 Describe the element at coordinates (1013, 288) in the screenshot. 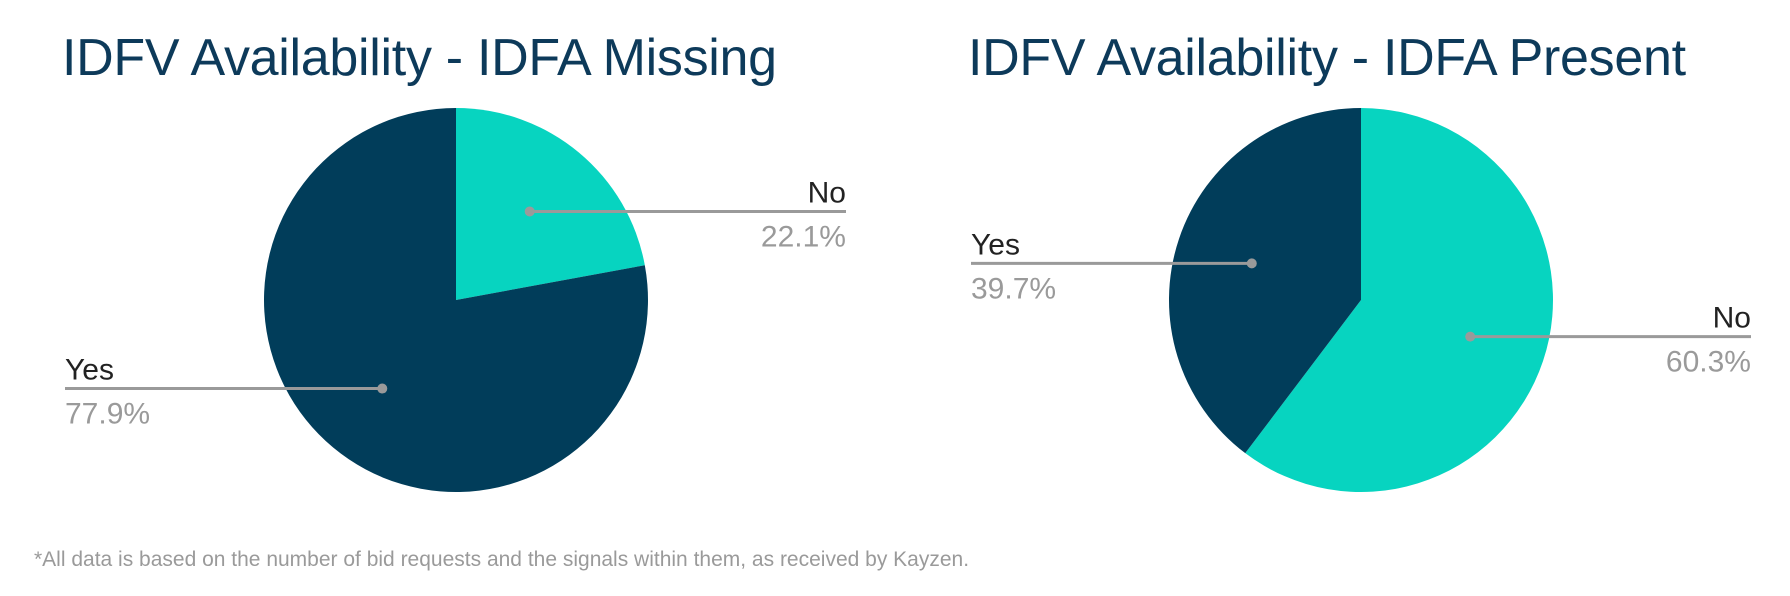

I see `slice-percent-yes: 39.7%` at that location.